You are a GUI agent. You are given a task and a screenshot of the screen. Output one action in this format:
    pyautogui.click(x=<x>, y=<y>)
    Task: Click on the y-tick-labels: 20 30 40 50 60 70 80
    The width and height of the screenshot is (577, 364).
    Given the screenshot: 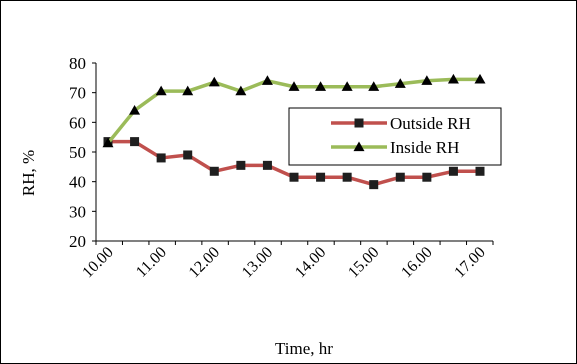 What is the action you would take?
    pyautogui.click(x=77, y=152)
    